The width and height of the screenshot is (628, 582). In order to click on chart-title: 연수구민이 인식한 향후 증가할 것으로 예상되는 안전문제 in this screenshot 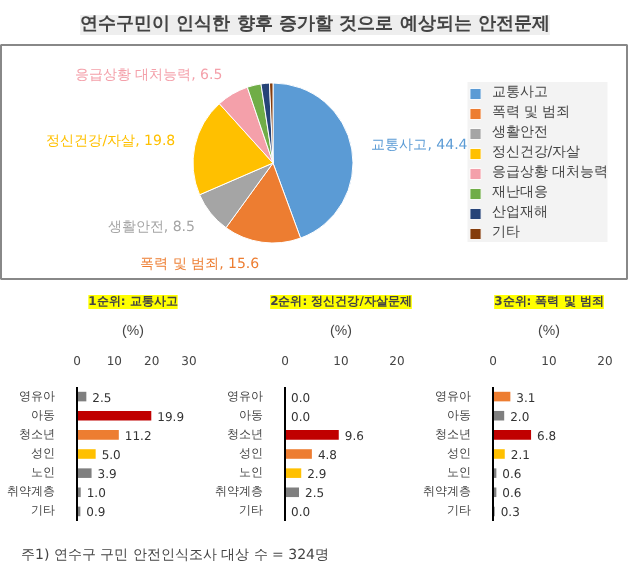, I will do `click(315, 25)`.